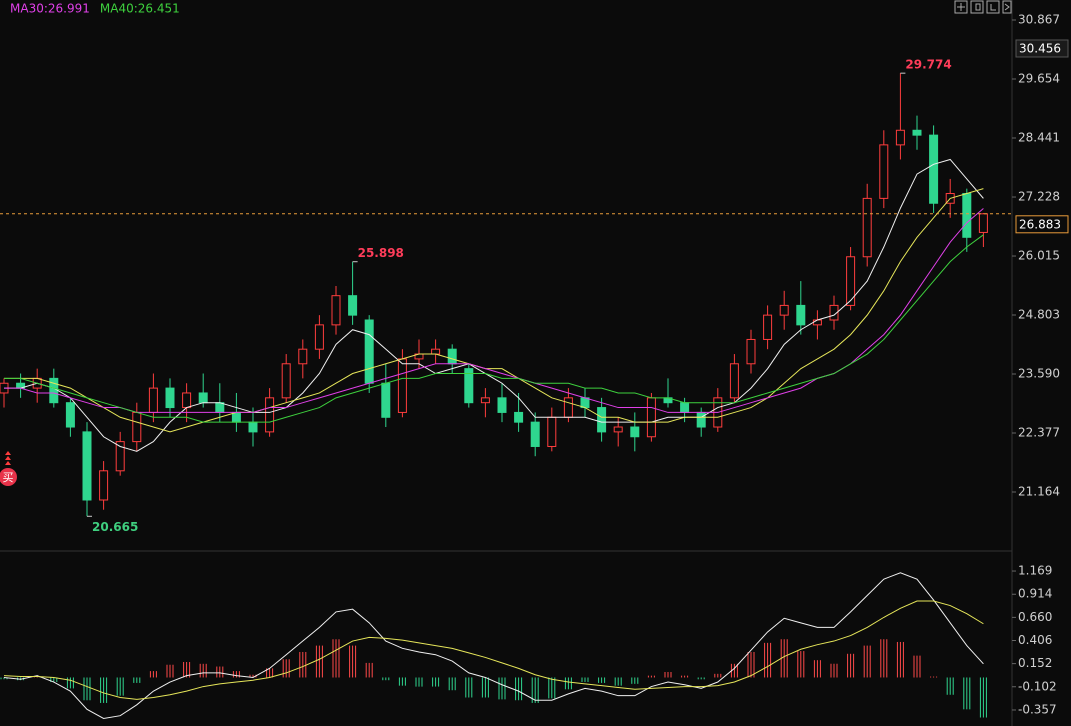 This screenshot has width=1071, height=726. I want to click on current-price-box, so click(1042, 224).